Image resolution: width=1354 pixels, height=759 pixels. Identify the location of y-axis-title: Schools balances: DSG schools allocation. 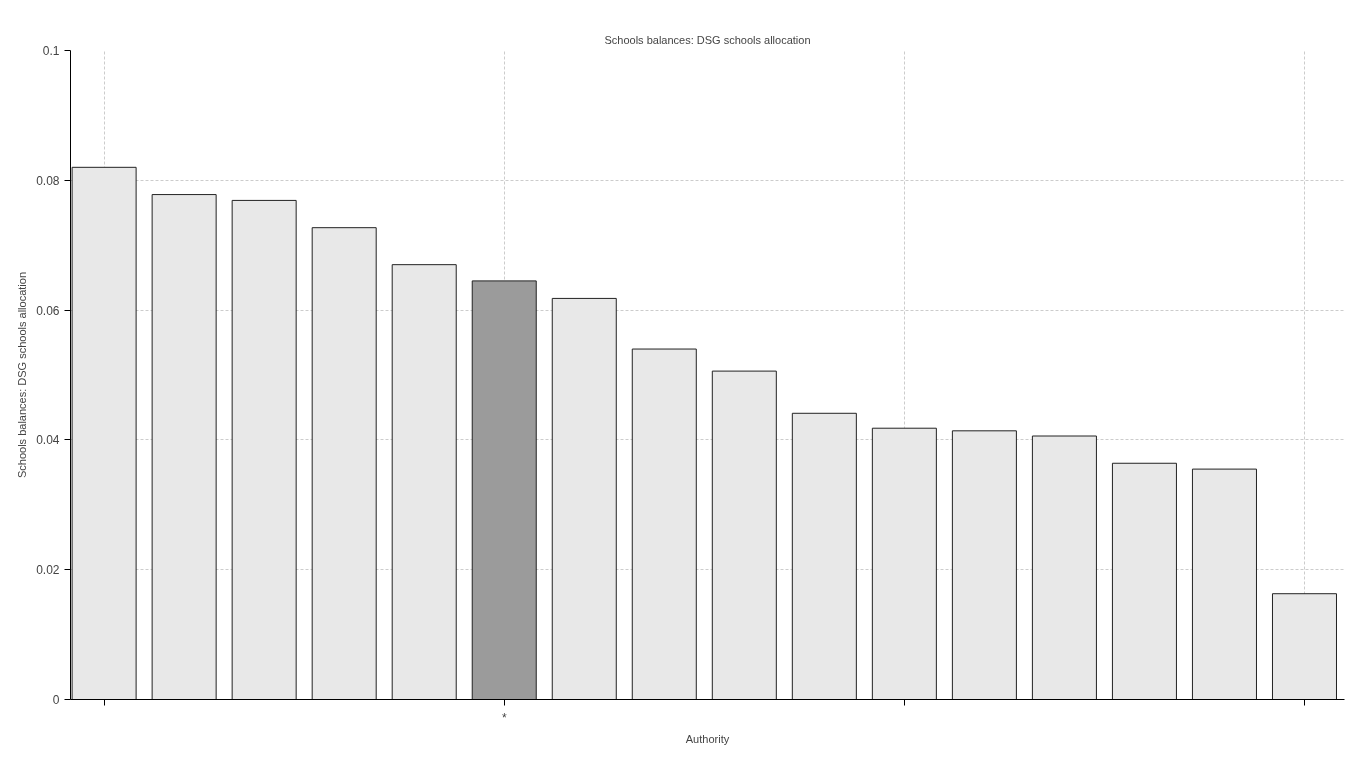
(22, 375).